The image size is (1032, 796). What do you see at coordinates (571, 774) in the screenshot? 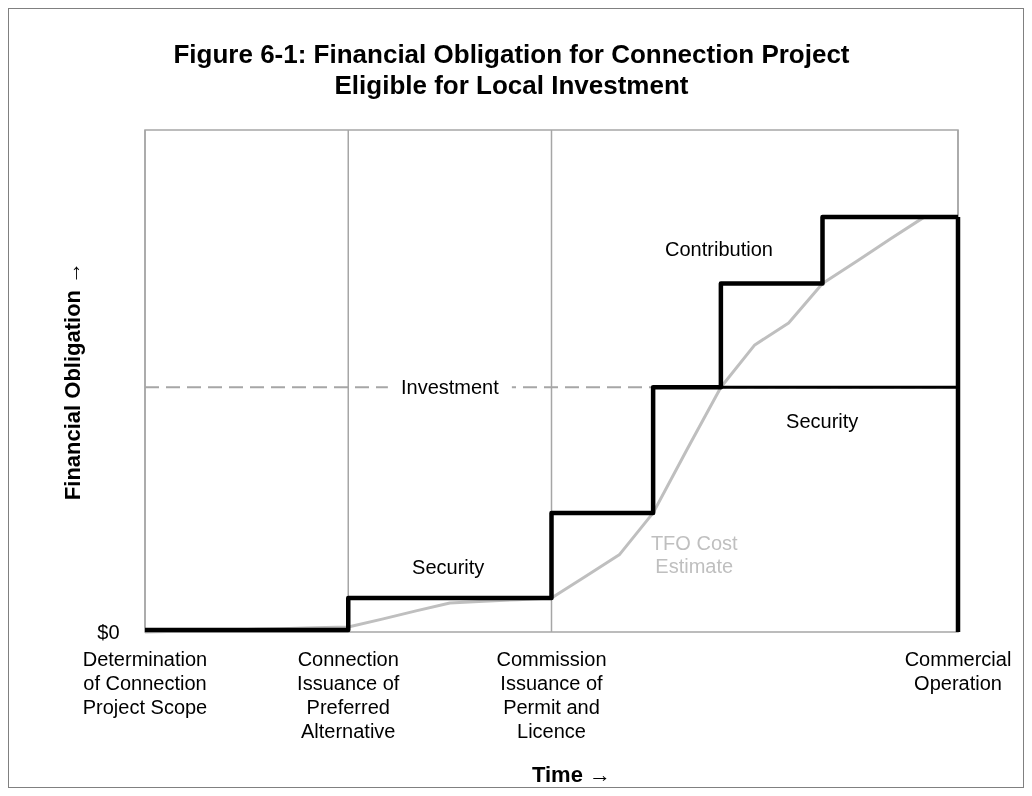
I see `x-axis-title: Time →` at bounding box center [571, 774].